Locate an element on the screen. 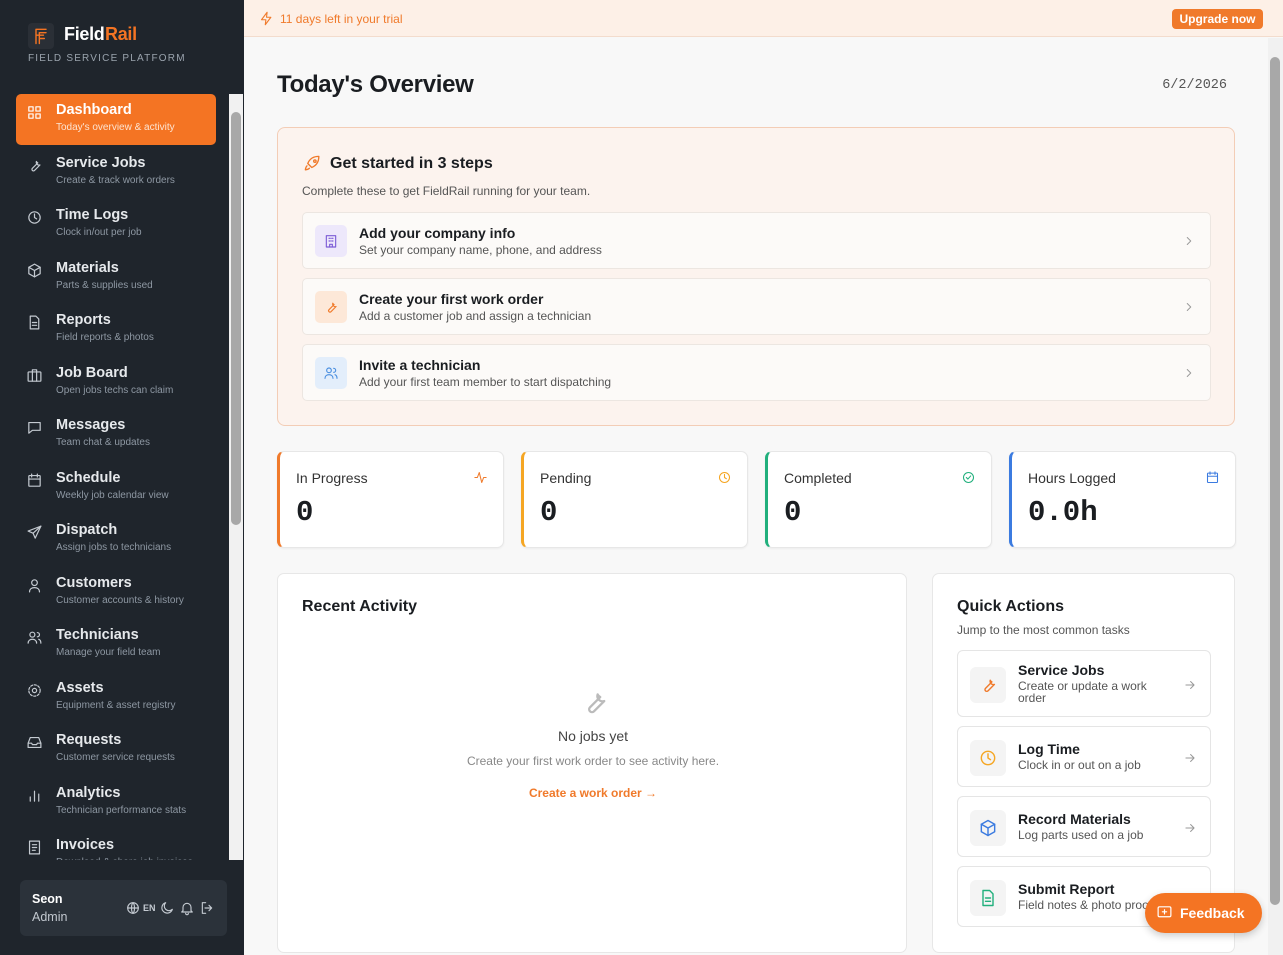 The width and height of the screenshot is (1283, 955). logout is located at coordinates (207, 908).